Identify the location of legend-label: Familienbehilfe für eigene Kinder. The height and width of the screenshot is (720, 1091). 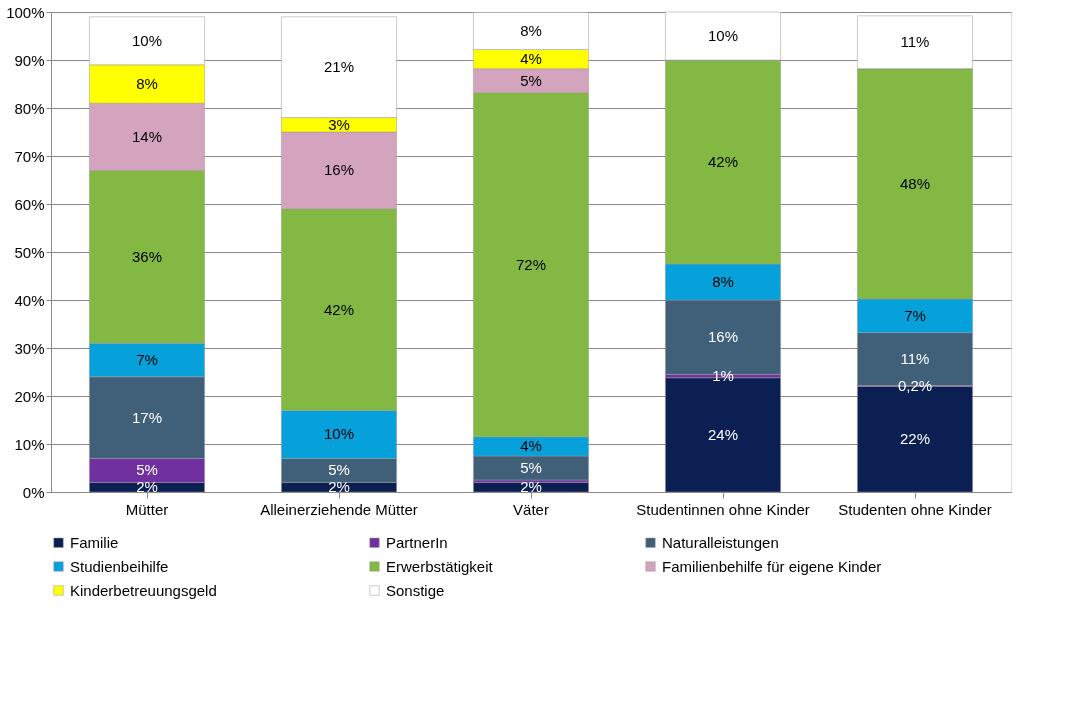
(772, 566).